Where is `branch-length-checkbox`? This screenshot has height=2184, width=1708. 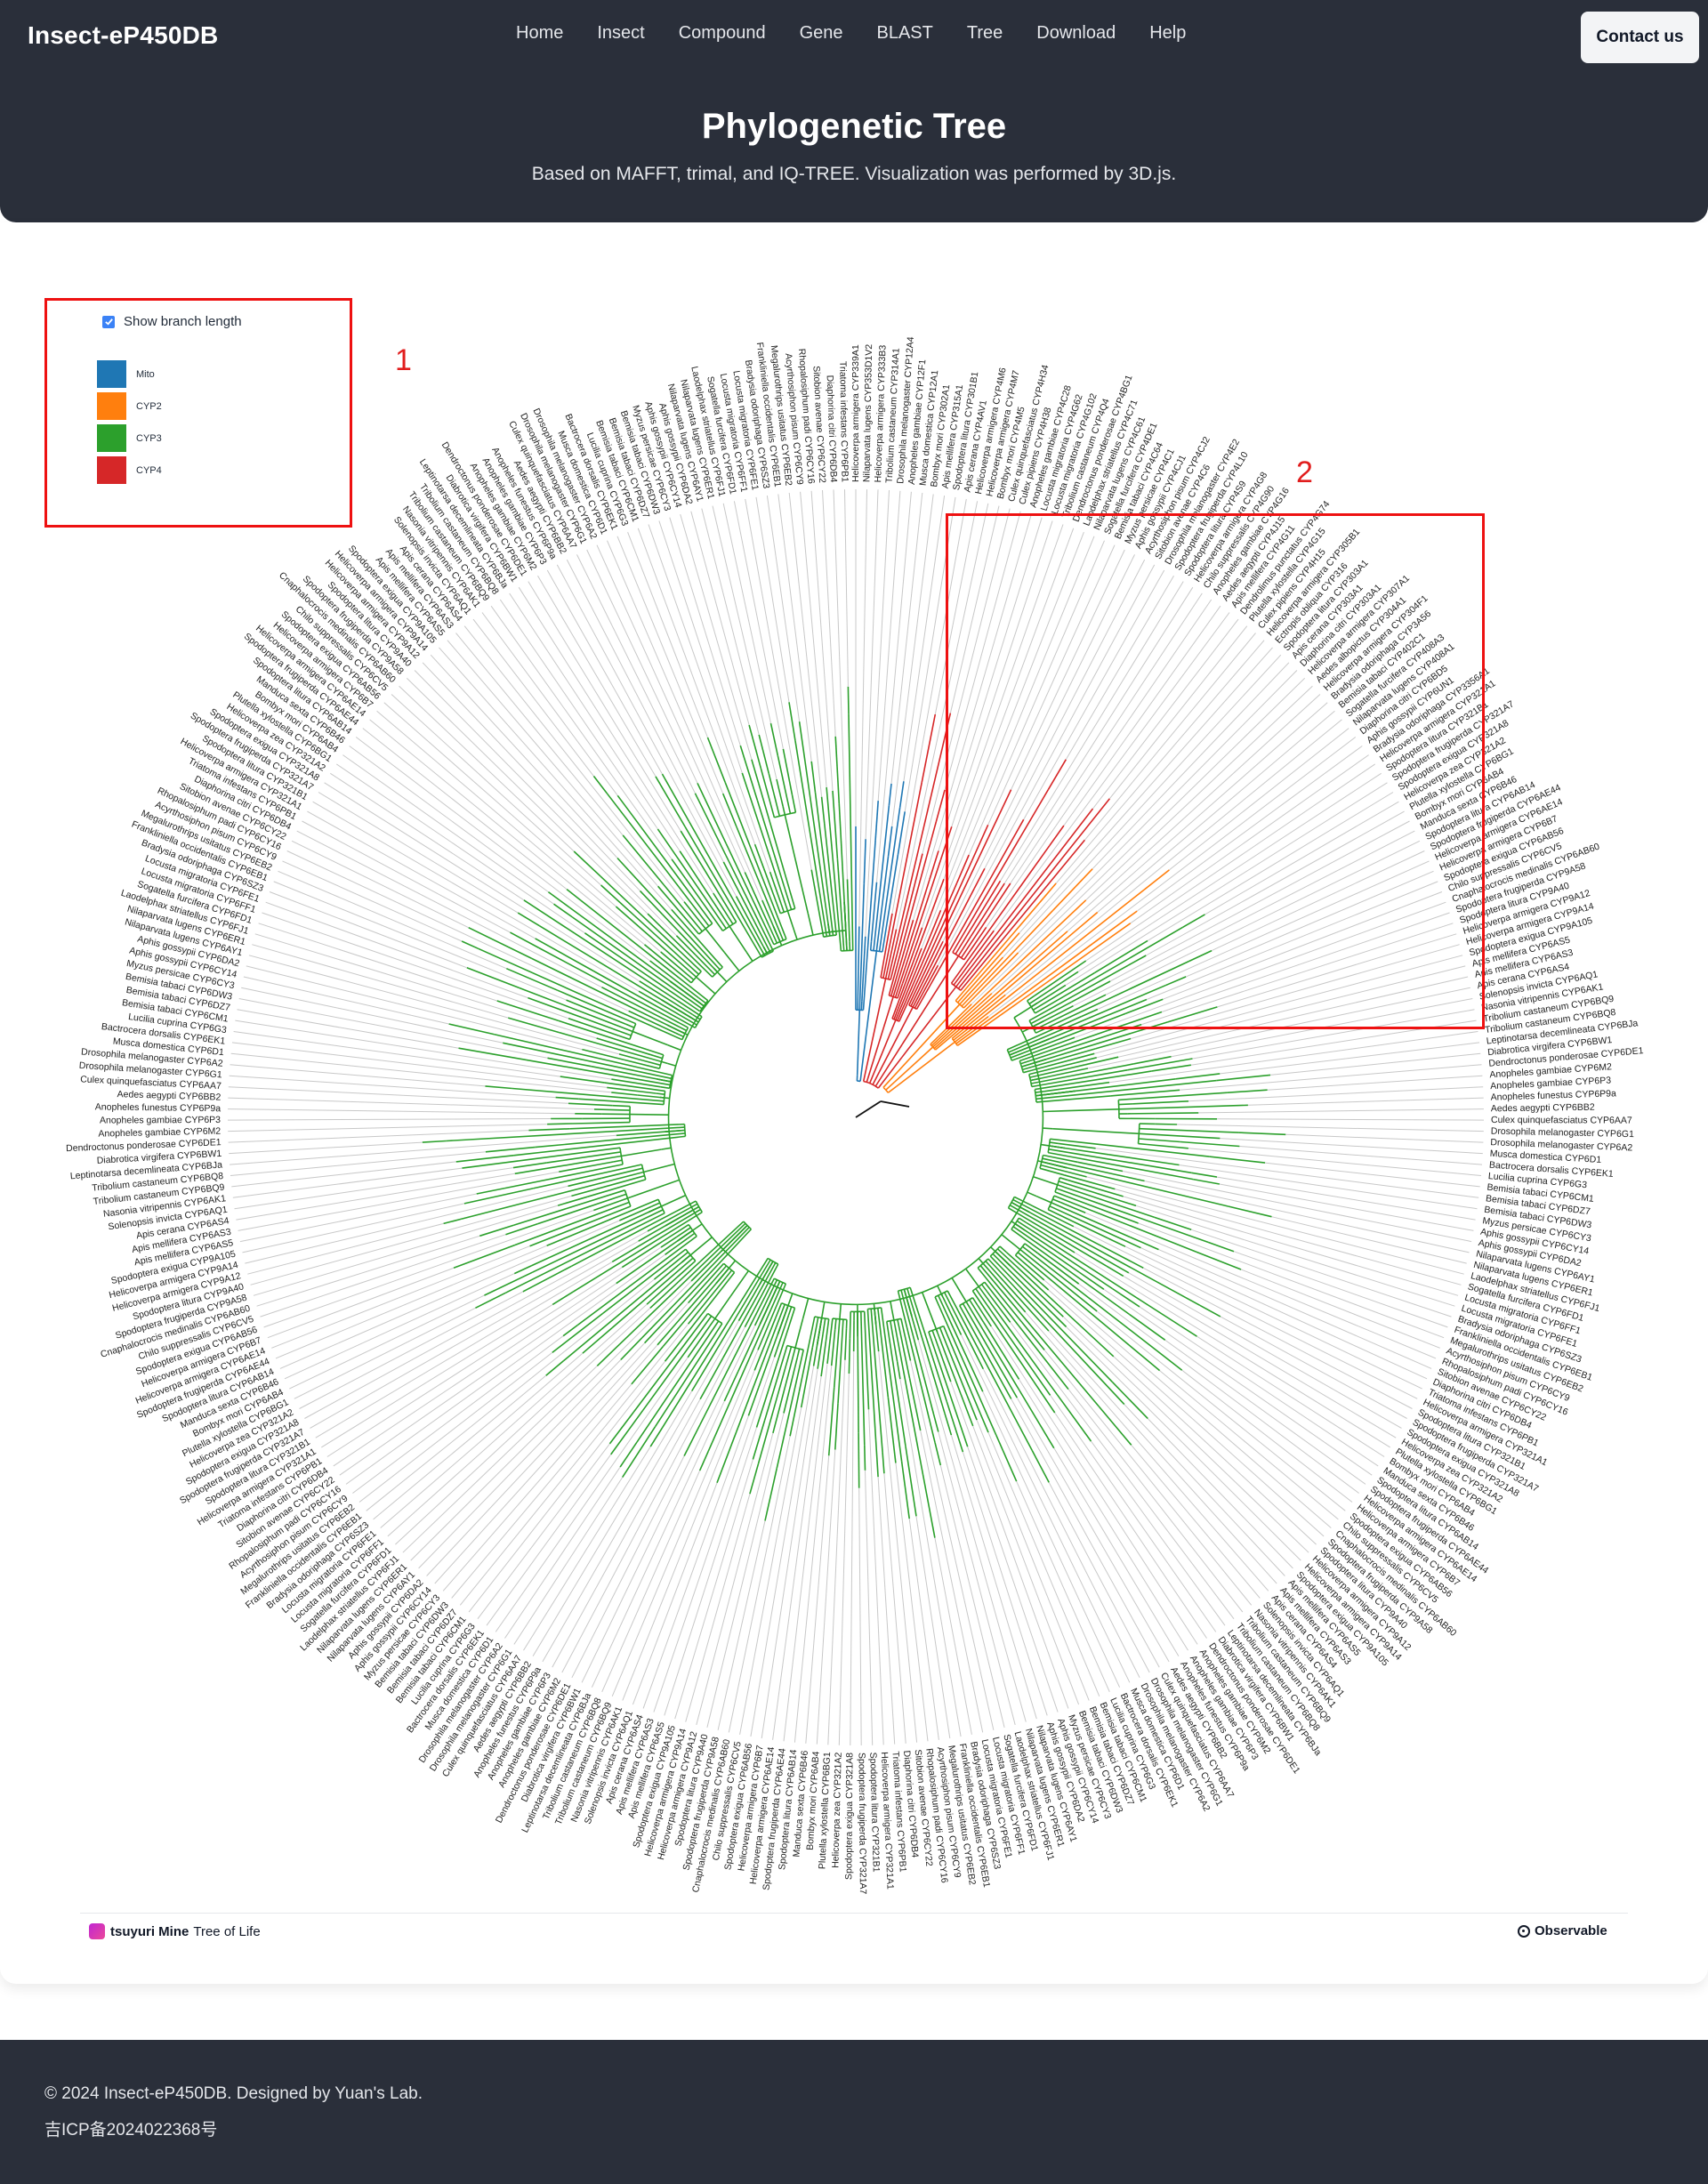 branch-length-checkbox is located at coordinates (108, 321).